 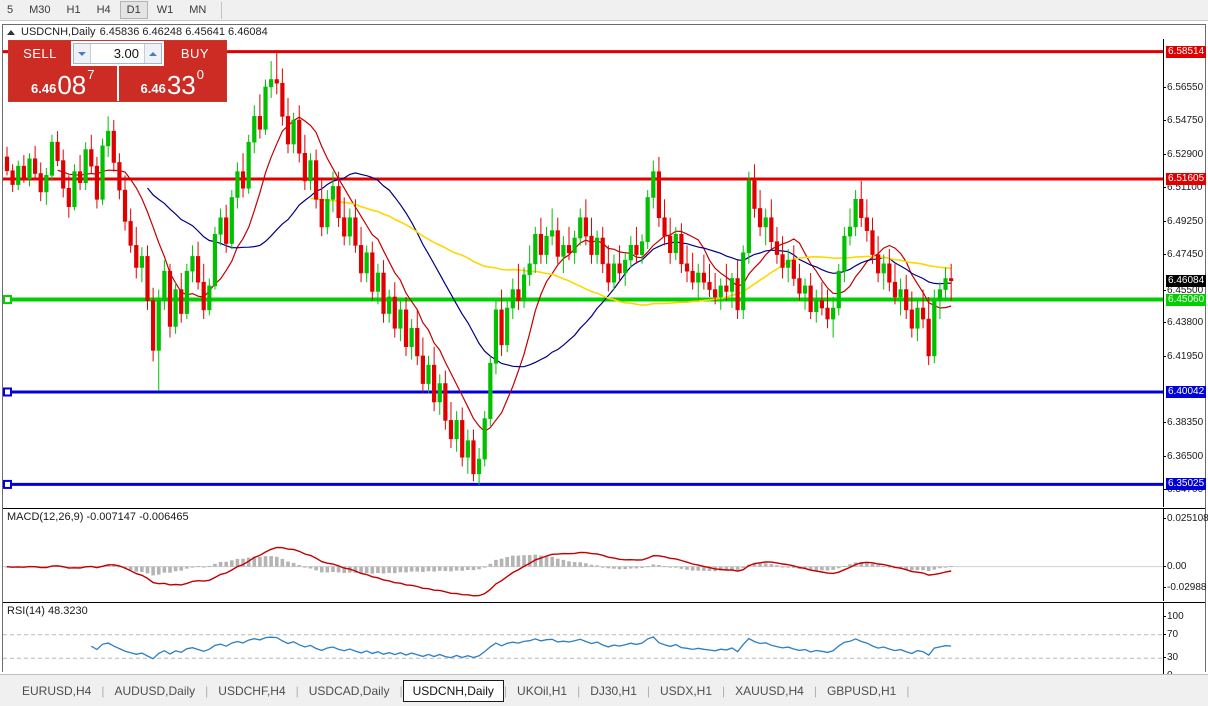 I want to click on collapse-triangle-icon, so click(x=11, y=32).